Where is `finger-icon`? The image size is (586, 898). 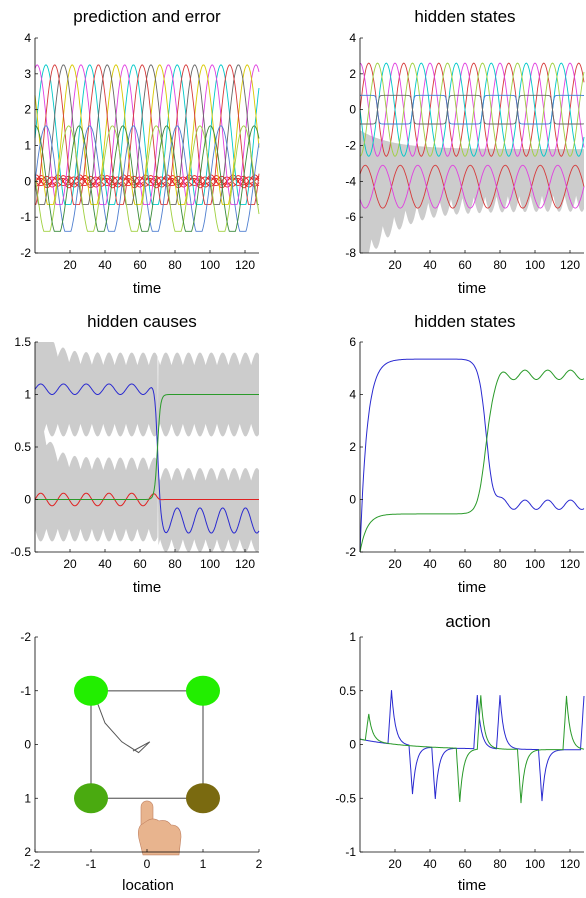 finger-icon is located at coordinates (160, 828).